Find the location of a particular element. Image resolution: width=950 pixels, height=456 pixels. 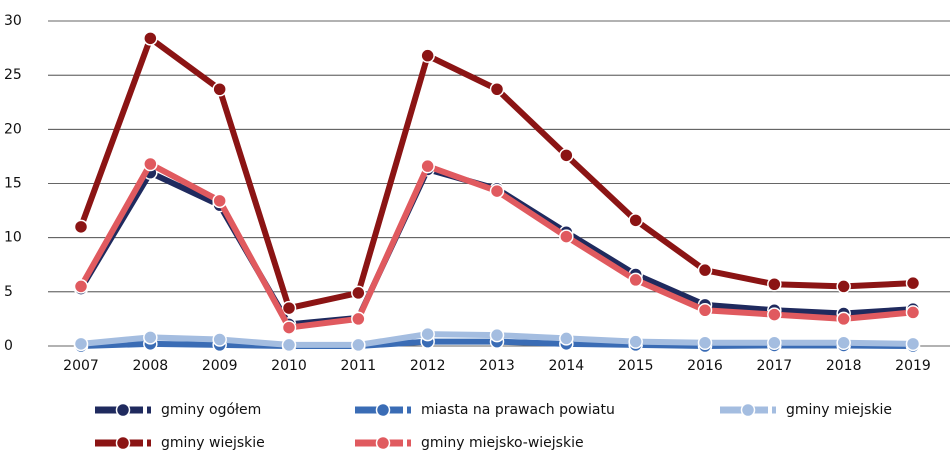

x-tick-label: 2014 is located at coordinates (567, 366).